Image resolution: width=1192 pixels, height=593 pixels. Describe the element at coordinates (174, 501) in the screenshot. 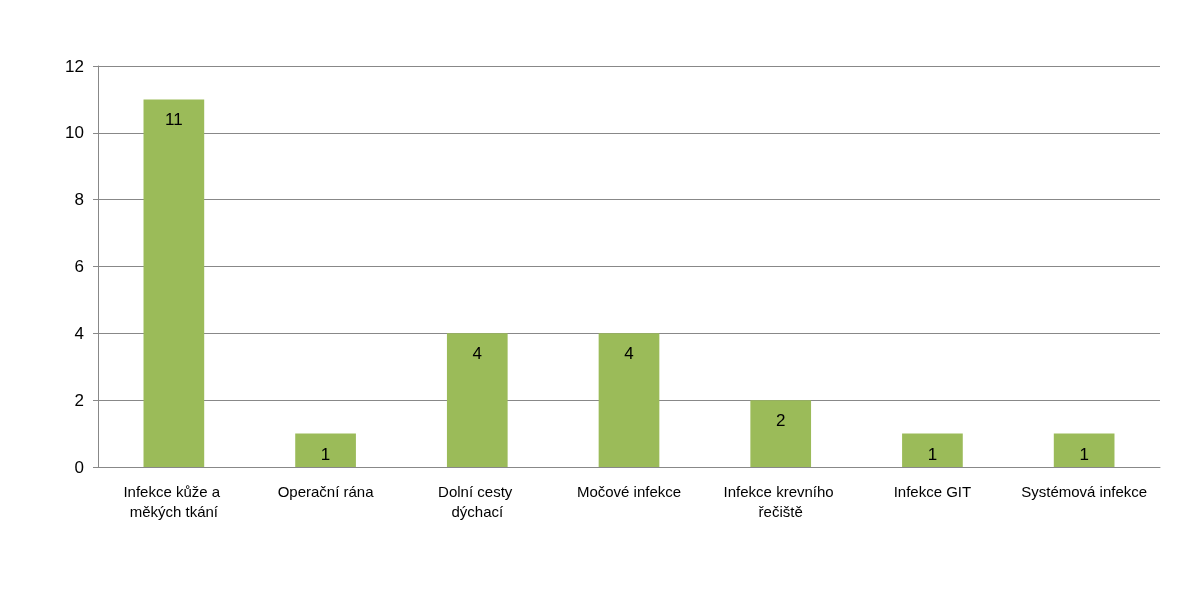

I see `x-tick-label: Infekce kůže a měkých tkání` at that location.